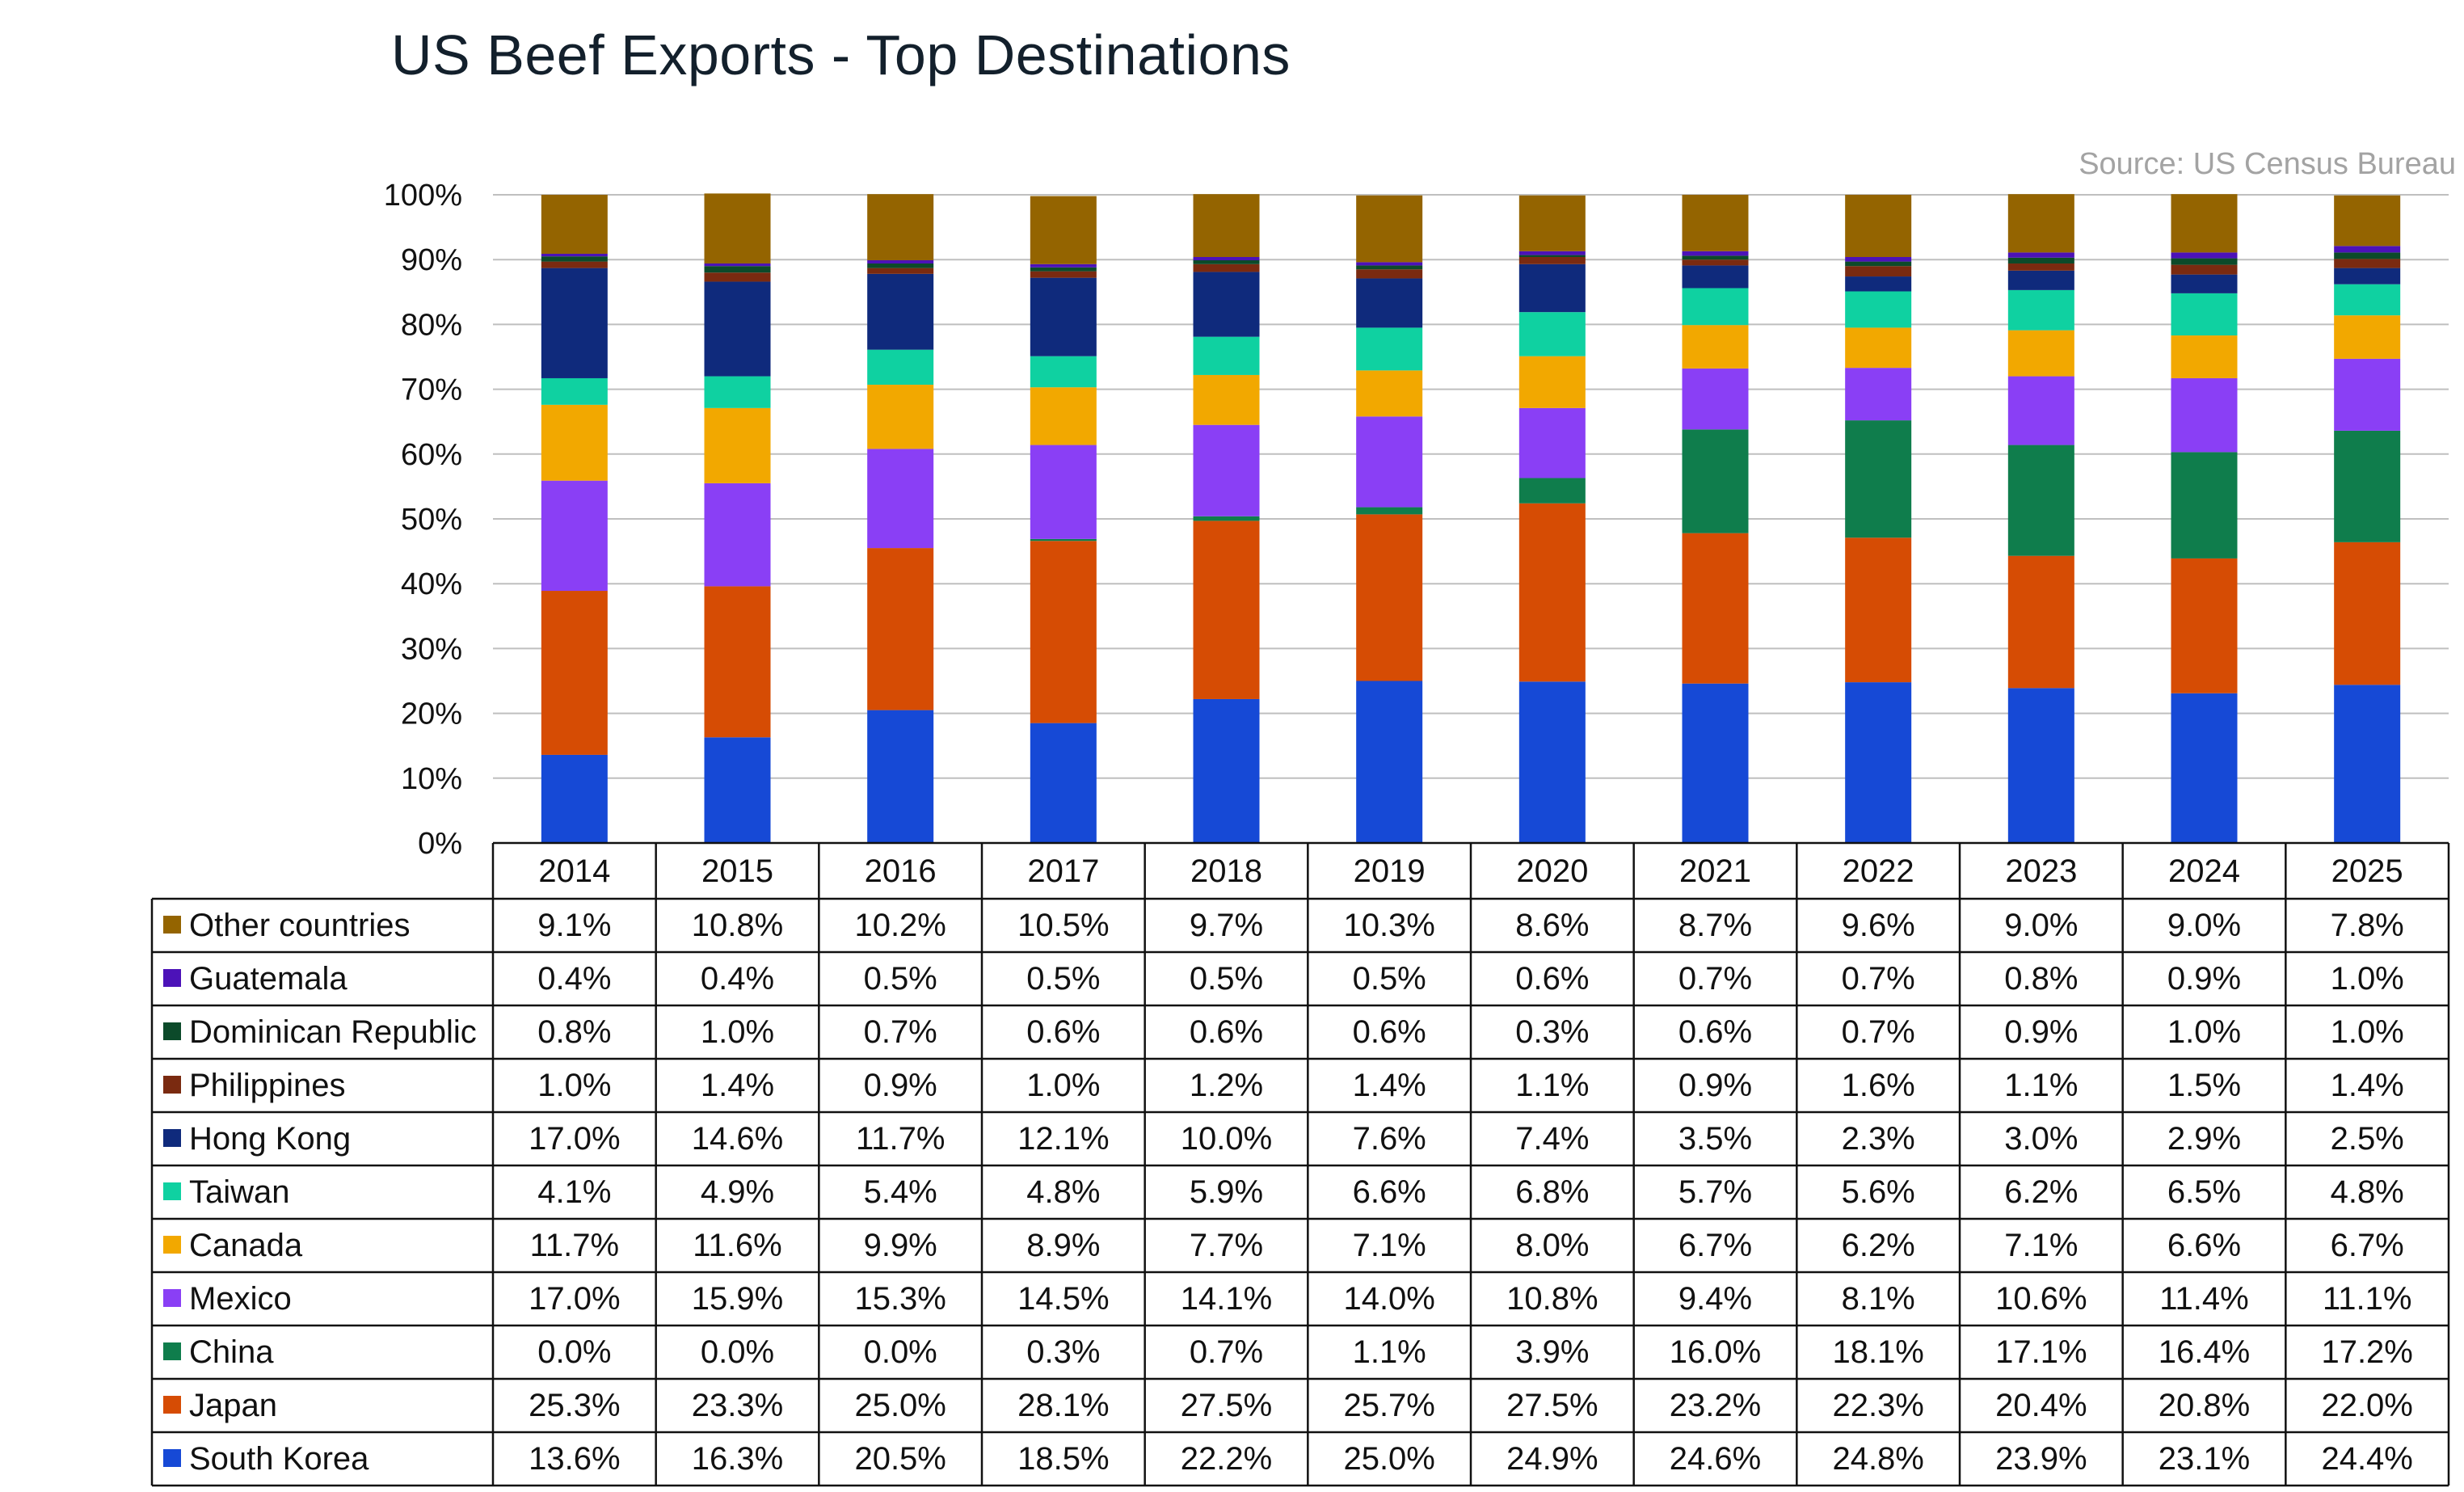  Describe the element at coordinates (1389, 264) in the screenshot. I see `bar-segment-guatemala-2019` at that location.